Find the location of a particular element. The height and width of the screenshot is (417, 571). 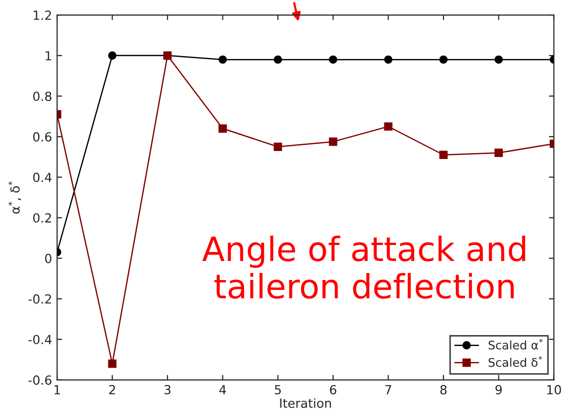

y-tick-label: -0.6 is located at coordinates (40, 380).